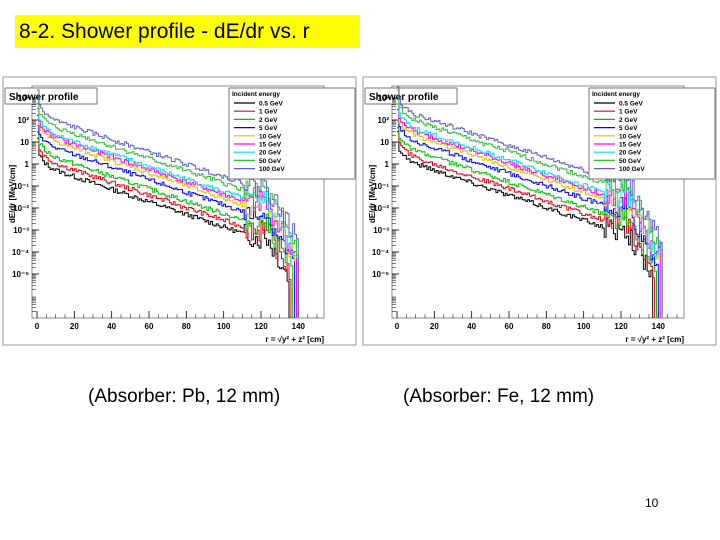 This screenshot has height=540, width=720. I want to click on caption-fe: (Absorber: Fe, 12 mm), so click(499, 396).